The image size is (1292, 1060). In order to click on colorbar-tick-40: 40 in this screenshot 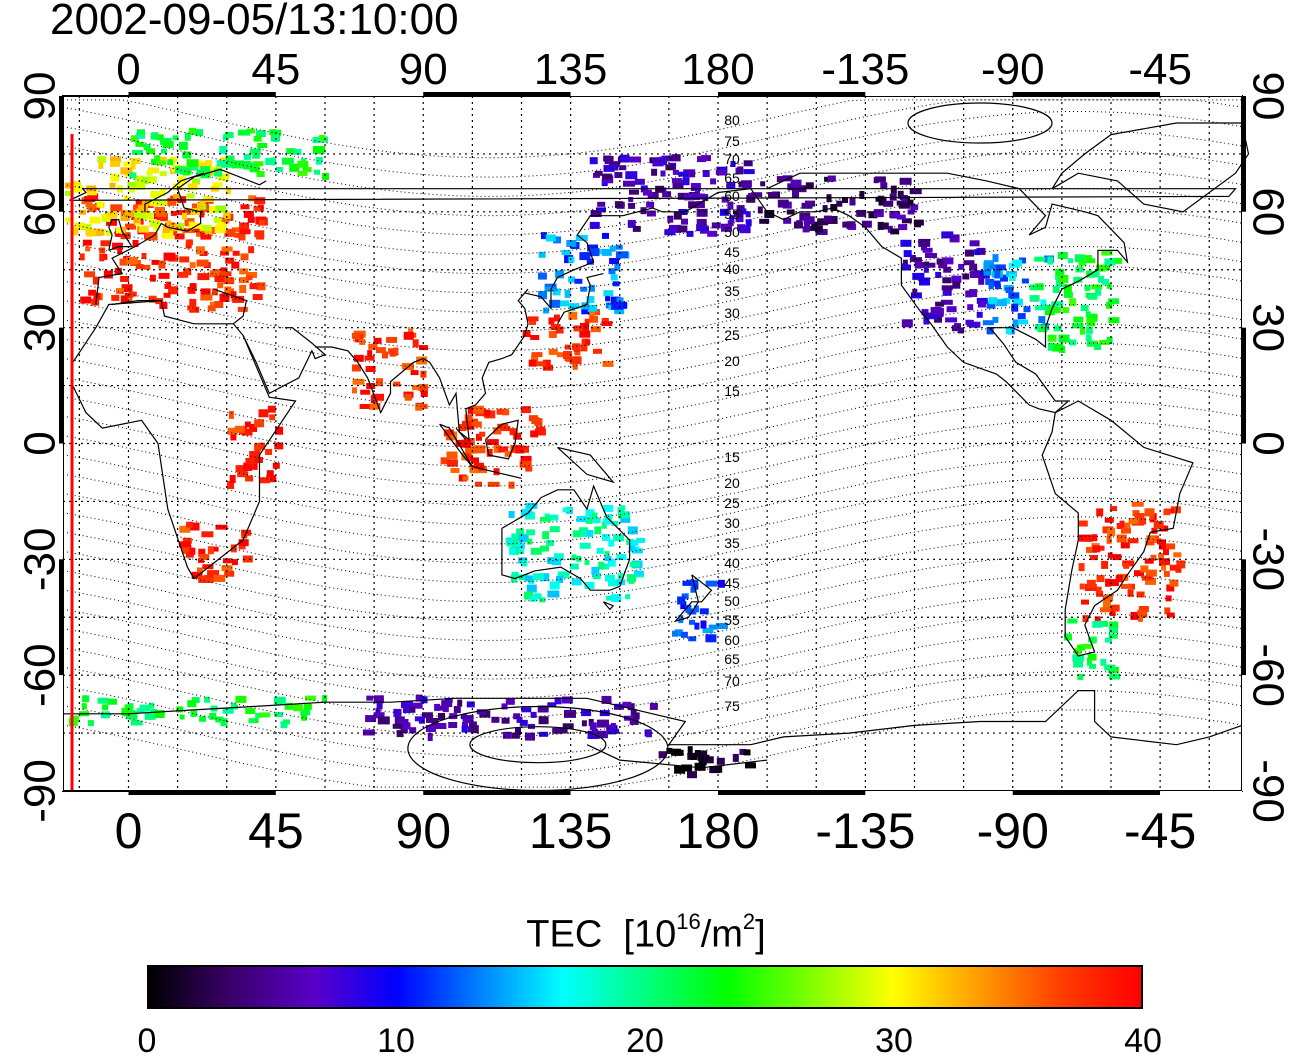, I will do `click(1143, 1041)`.